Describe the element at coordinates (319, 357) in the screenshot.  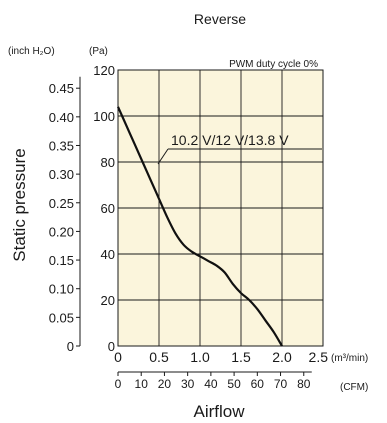
I see `x-tick-label: 2.5` at that location.